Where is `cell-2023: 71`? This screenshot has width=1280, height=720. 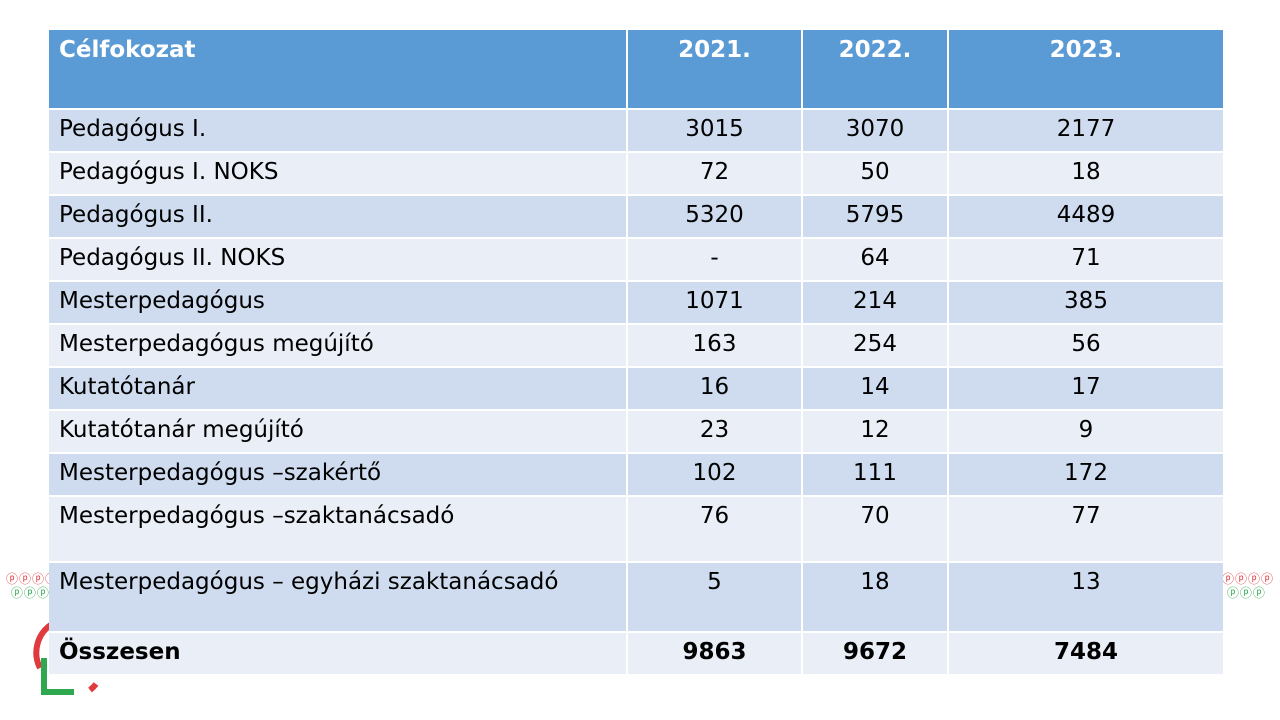
cell-2023: 71 is located at coordinates (1085, 260).